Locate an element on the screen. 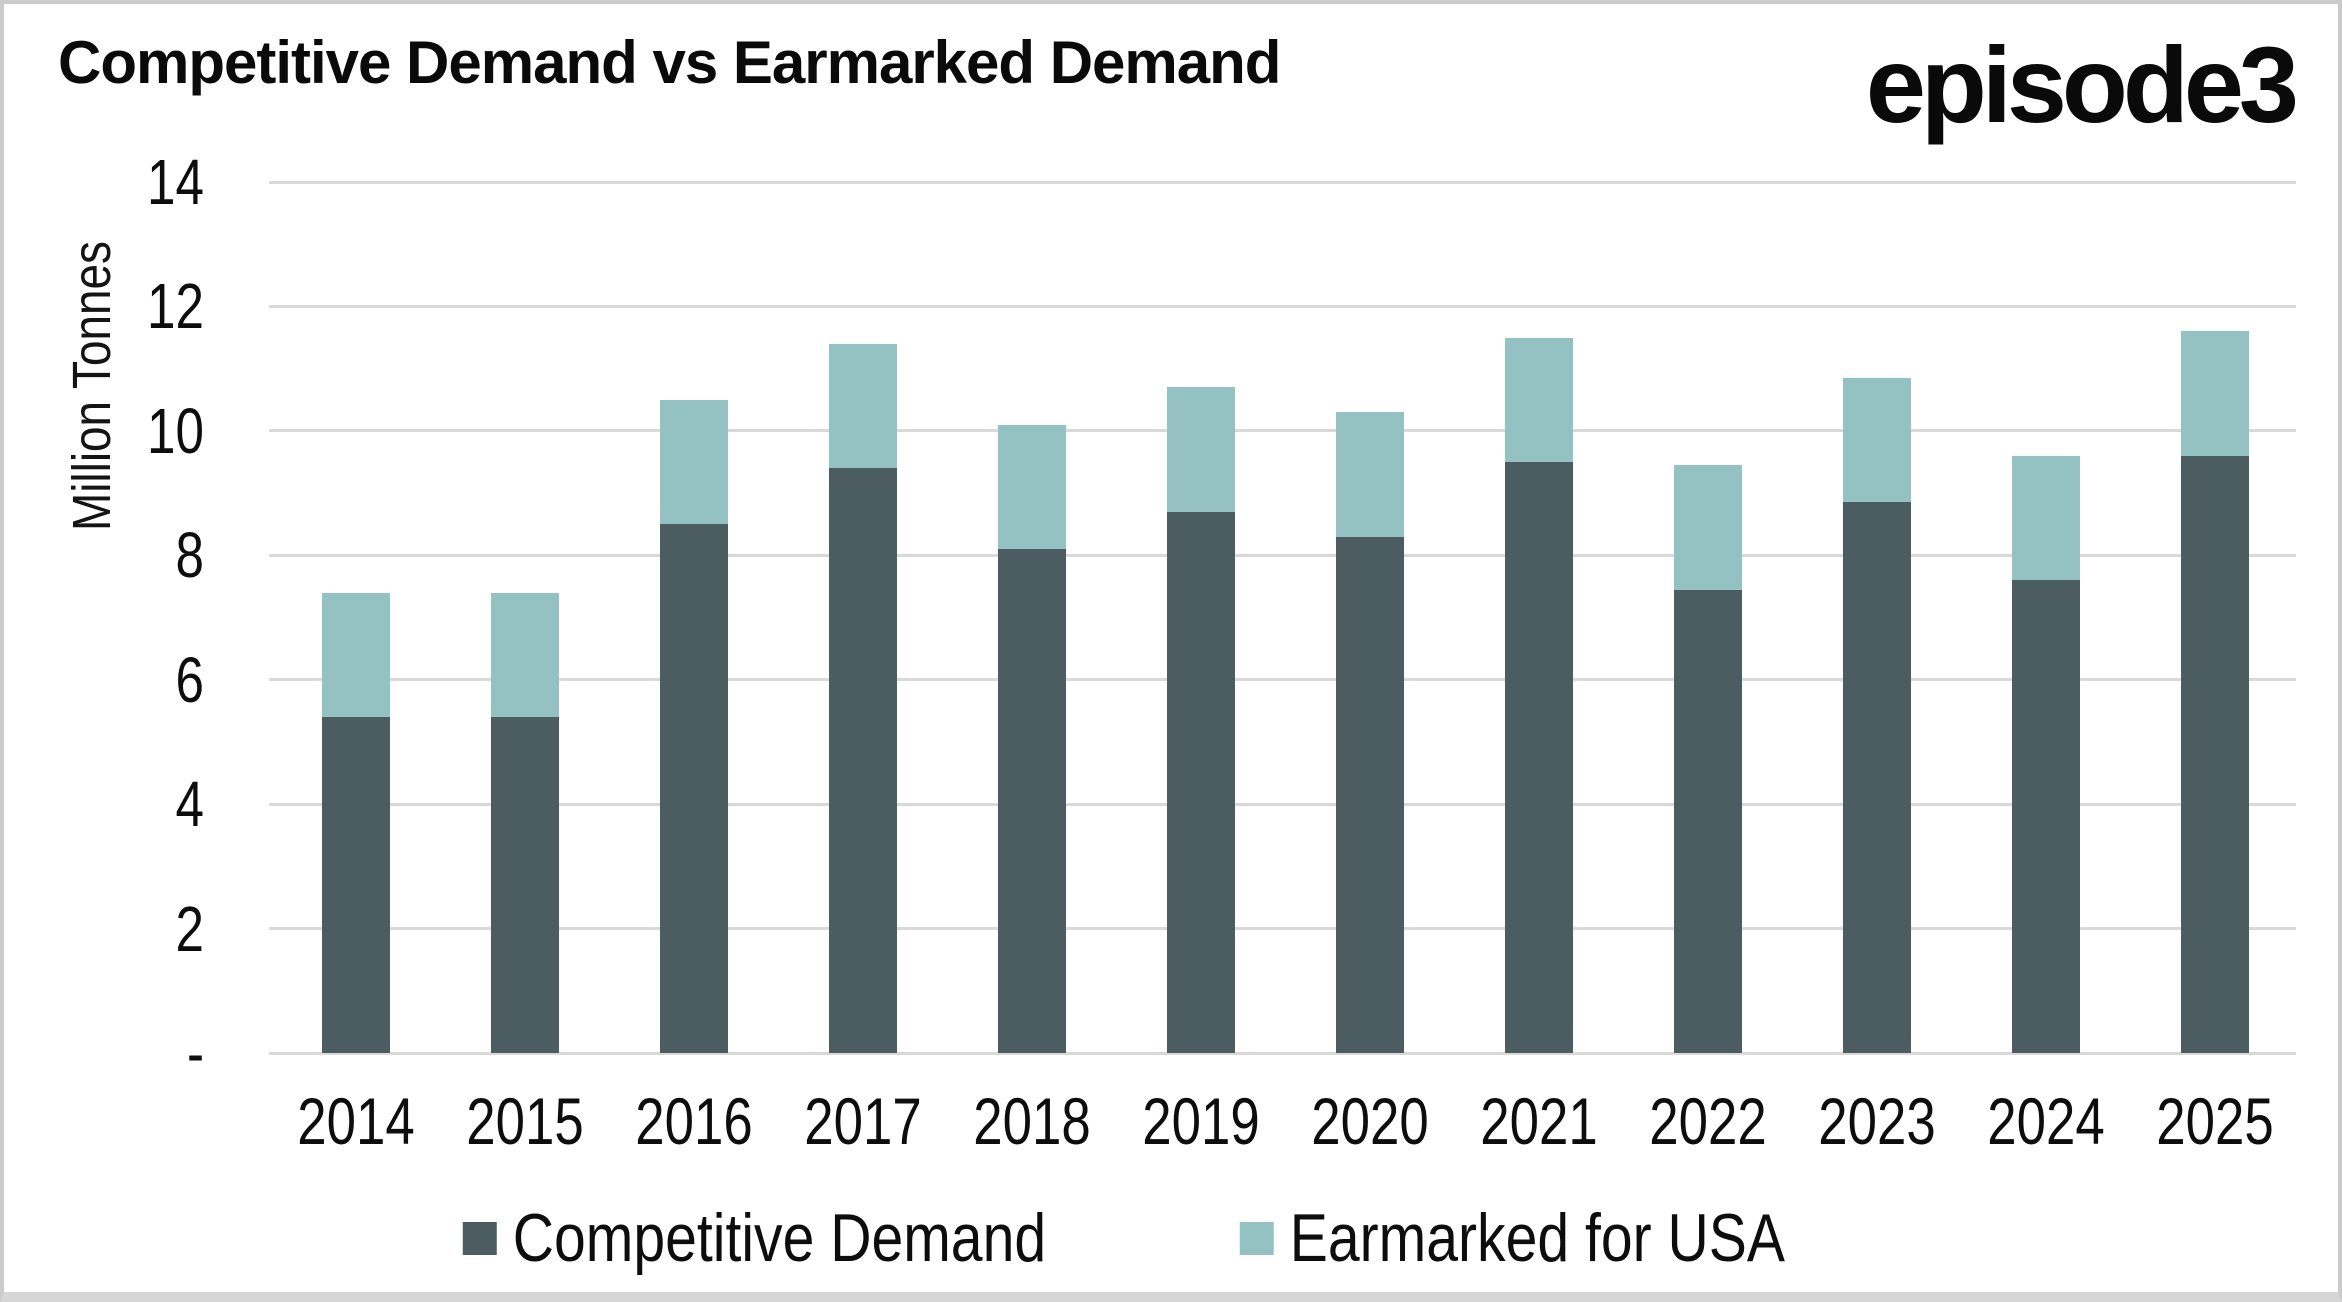 The image size is (2342, 1302). bar-competitive-2018 is located at coordinates (1031, 801).